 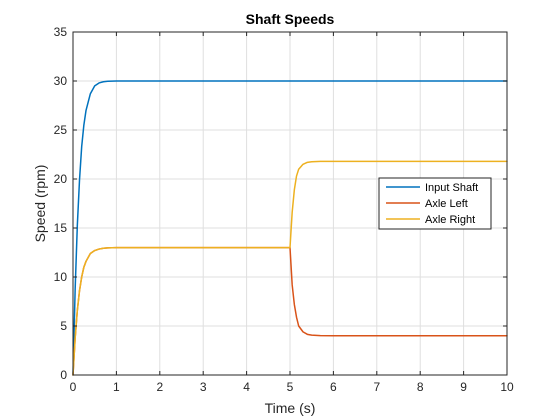 What do you see at coordinates (61, 130) in the screenshot?
I see `y-tick-label: 25` at bounding box center [61, 130].